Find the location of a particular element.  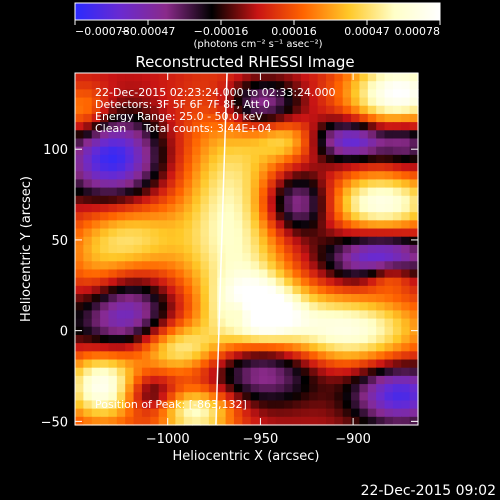

timestamp-footer: 22-Dec-2015 09:02 is located at coordinates (428, 491).